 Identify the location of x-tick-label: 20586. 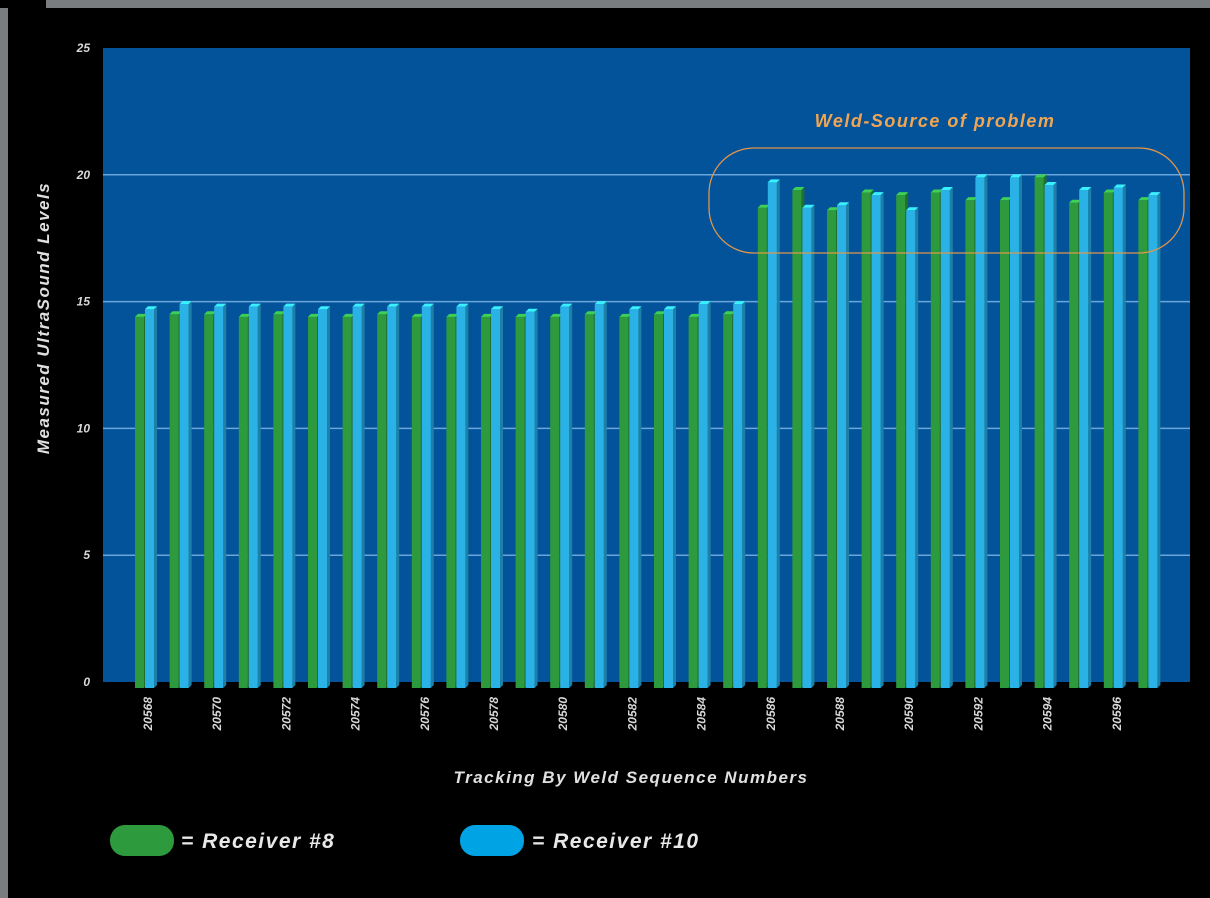
(771, 714).